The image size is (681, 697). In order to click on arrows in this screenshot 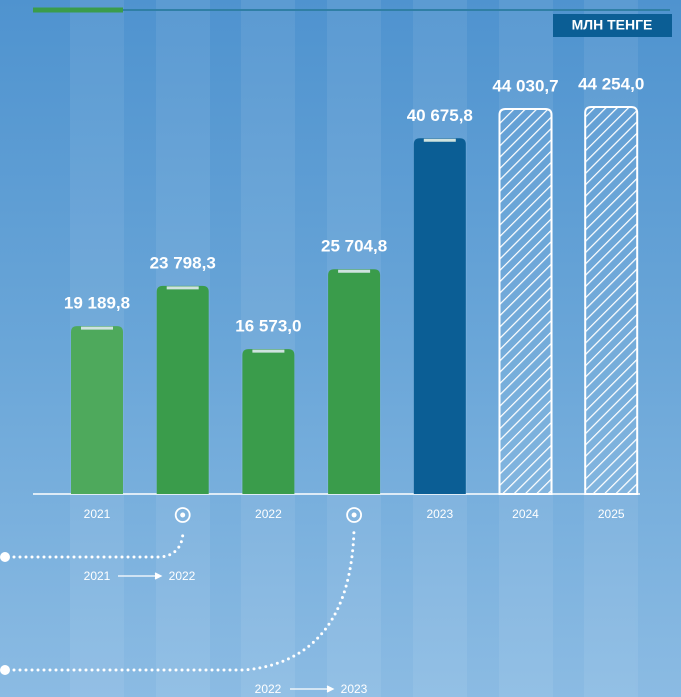, I will do `click(226, 632)`.